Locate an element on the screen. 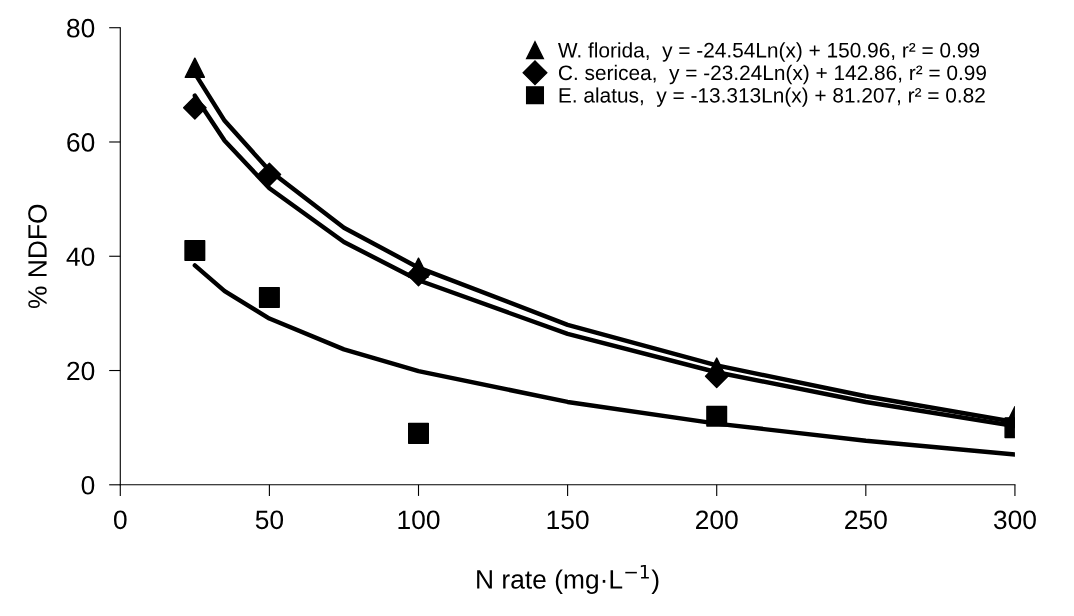  x-tick-label: 300 is located at coordinates (1014, 520).